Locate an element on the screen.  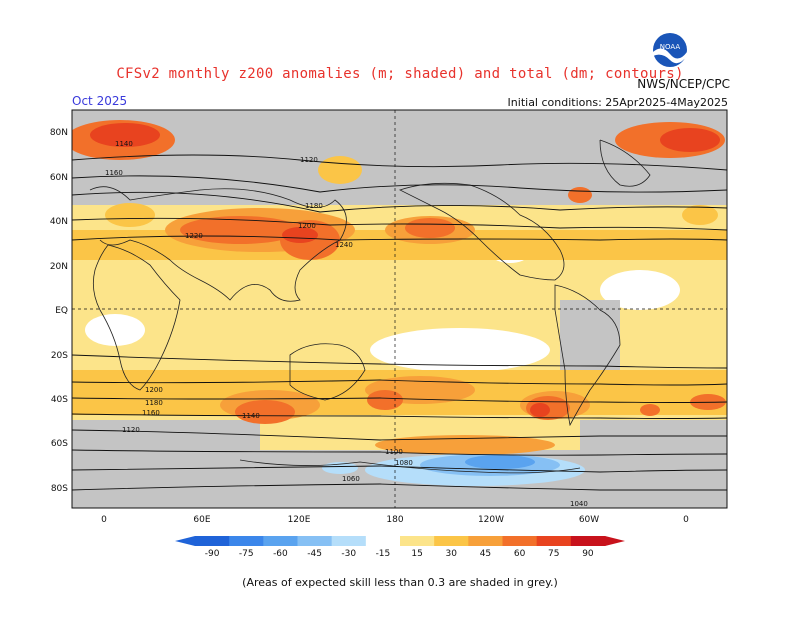
negative-anomalies is located at coordinates (453, 470).